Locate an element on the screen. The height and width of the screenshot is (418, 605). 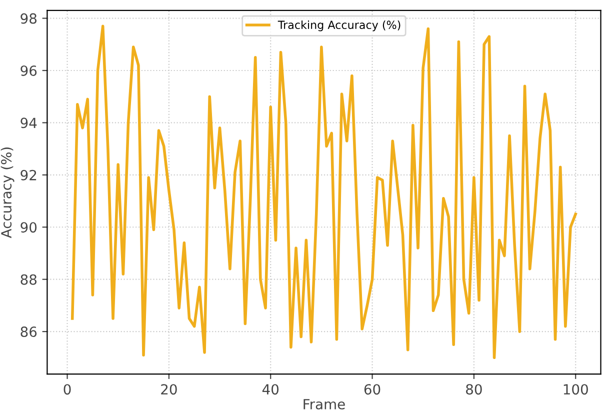
x-tick-label: 80 is located at coordinates (474, 389).